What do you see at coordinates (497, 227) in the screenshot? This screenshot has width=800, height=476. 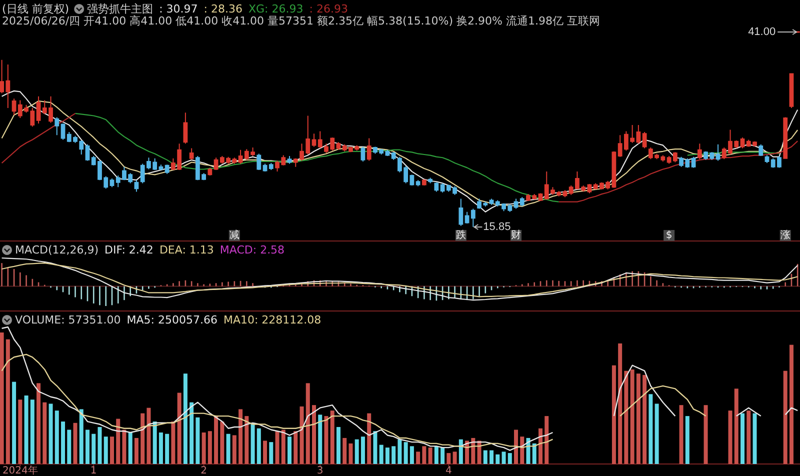 I see `text: 15.85` at bounding box center [497, 227].